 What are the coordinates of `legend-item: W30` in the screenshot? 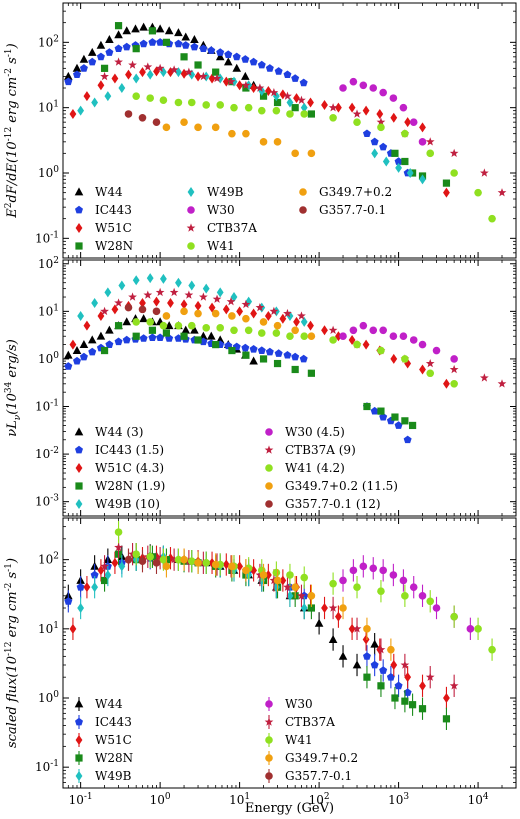 It's located at (289, 704).